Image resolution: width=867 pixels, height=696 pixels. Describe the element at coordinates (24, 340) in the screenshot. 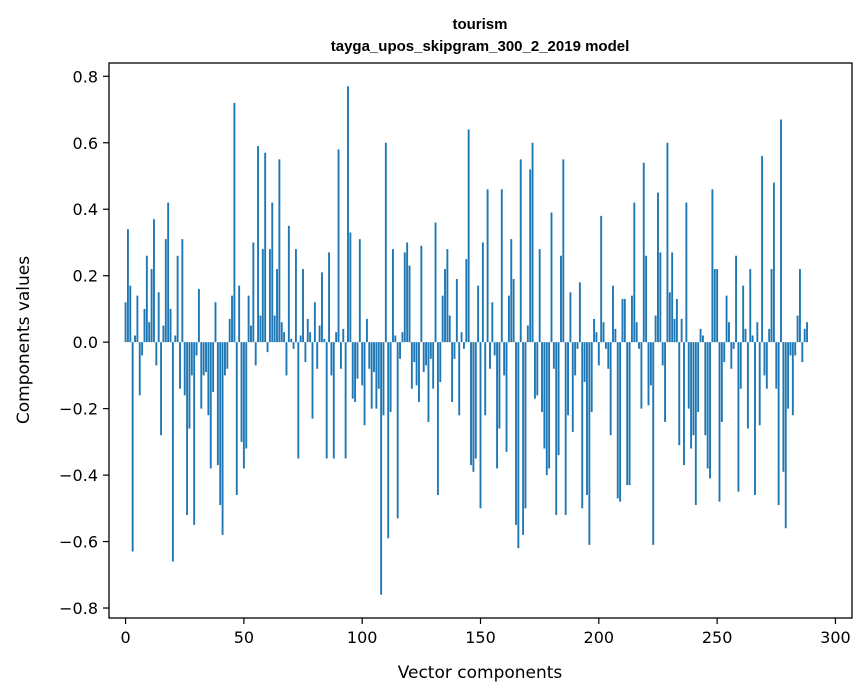

I see `y-axis-label: Components values` at that location.